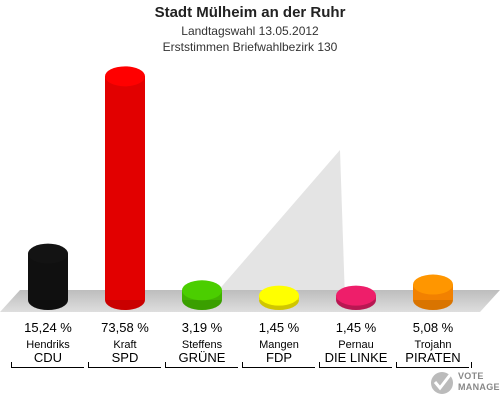 This screenshot has width=500, height=400. I want to click on logo-text: VOTE MANAGER, so click(479, 382).